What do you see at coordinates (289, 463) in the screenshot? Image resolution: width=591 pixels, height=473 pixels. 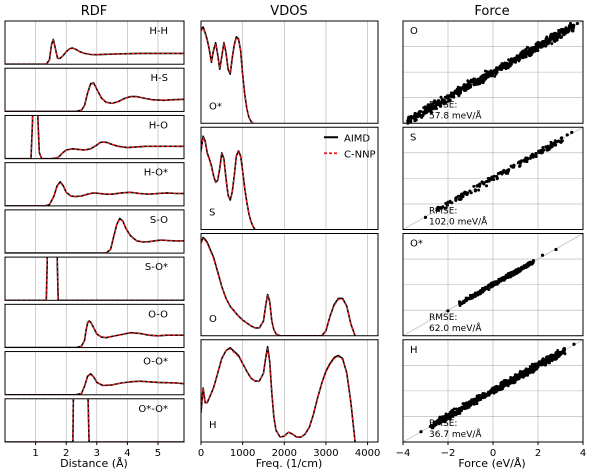 I see `vdos-xlabel: Freq. (1/cm)` at bounding box center [289, 463].